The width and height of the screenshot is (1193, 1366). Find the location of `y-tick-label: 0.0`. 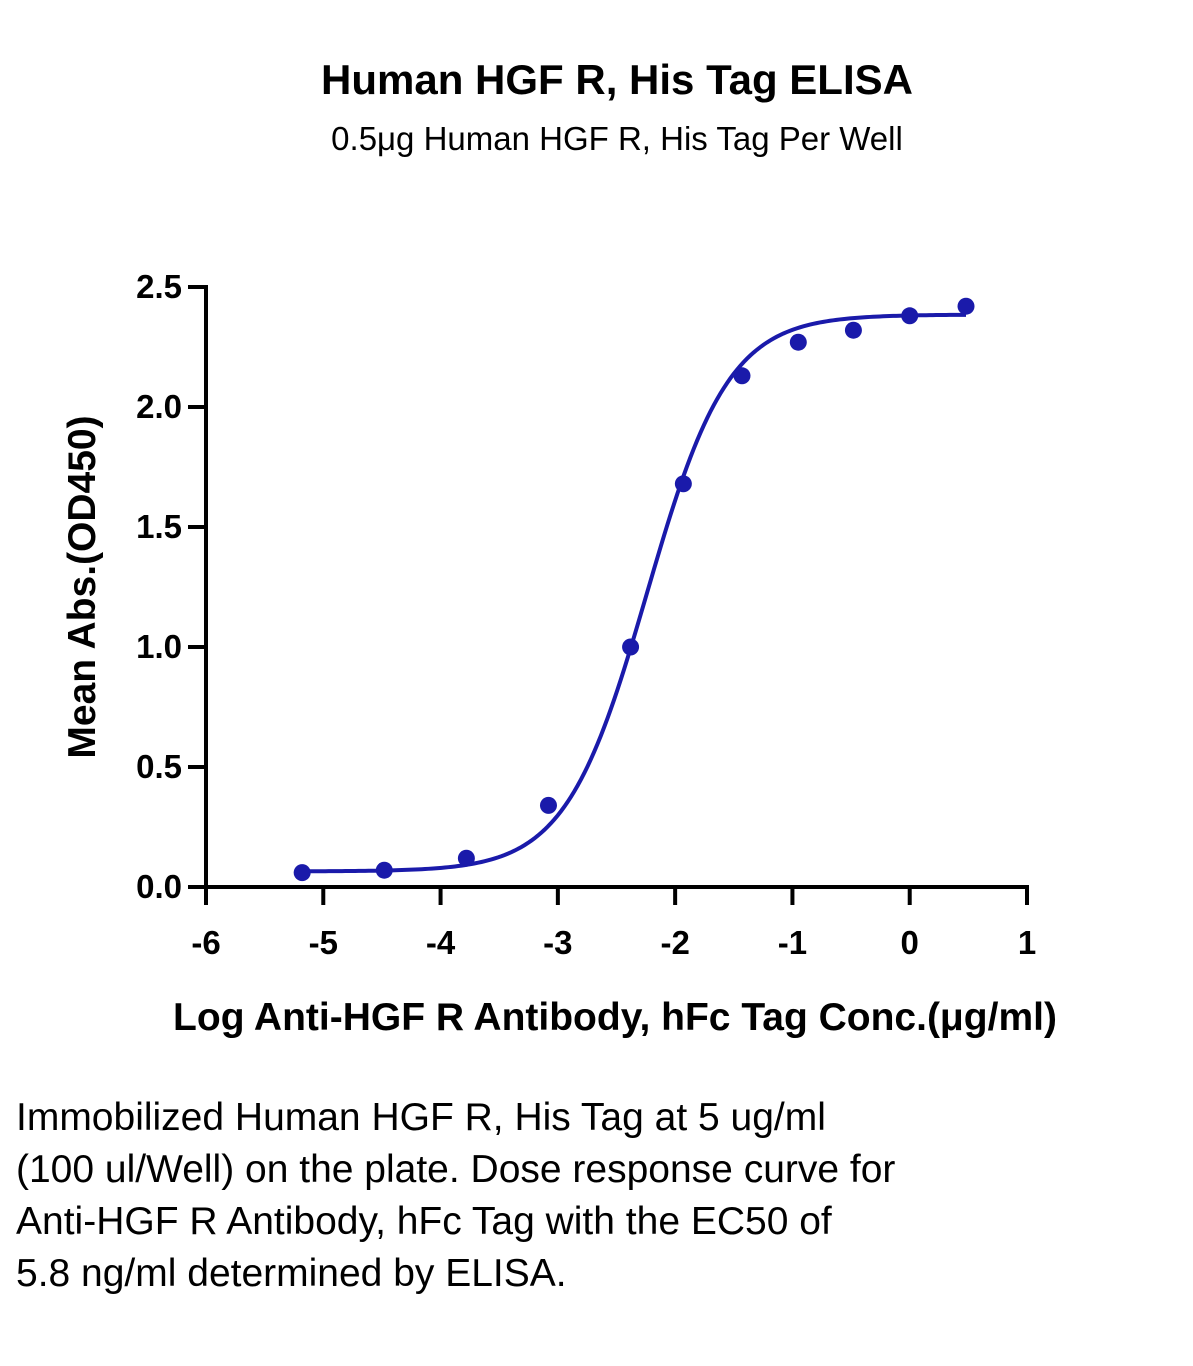

y-tick-label: 0.0 is located at coordinates (159, 886).